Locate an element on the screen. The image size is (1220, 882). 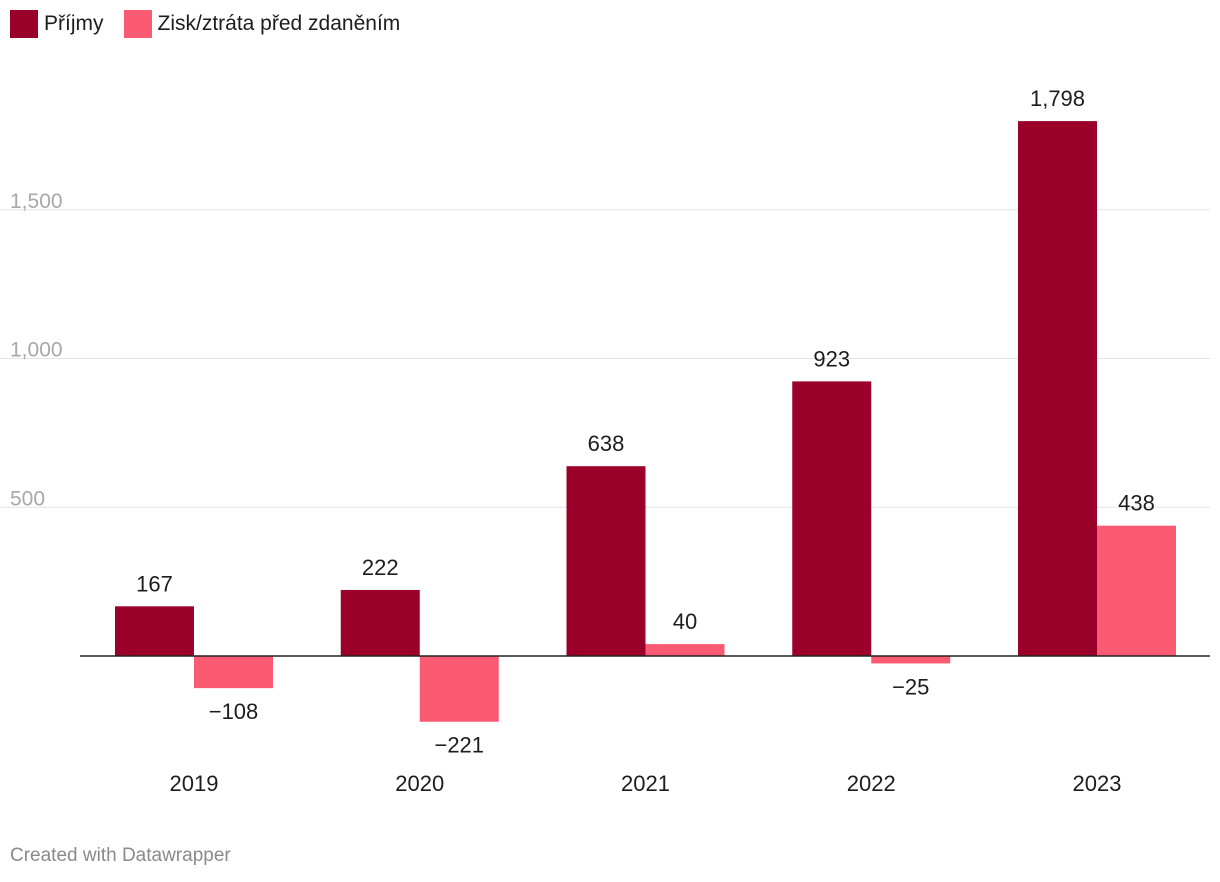
data-label-prijmy-2022: 923 is located at coordinates (831, 358).